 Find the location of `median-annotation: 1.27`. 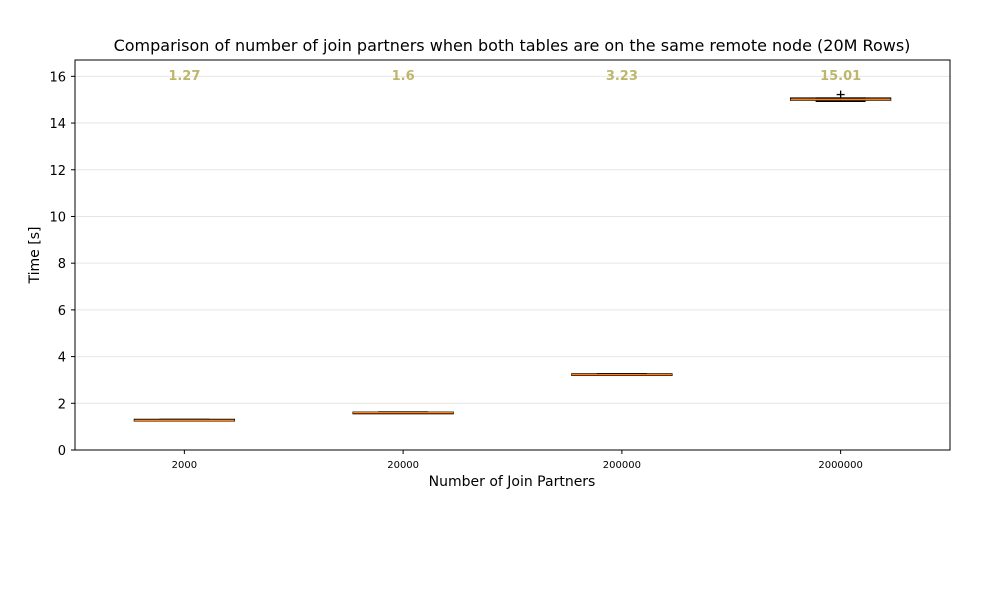

median-annotation: 1.27 is located at coordinates (184, 76).